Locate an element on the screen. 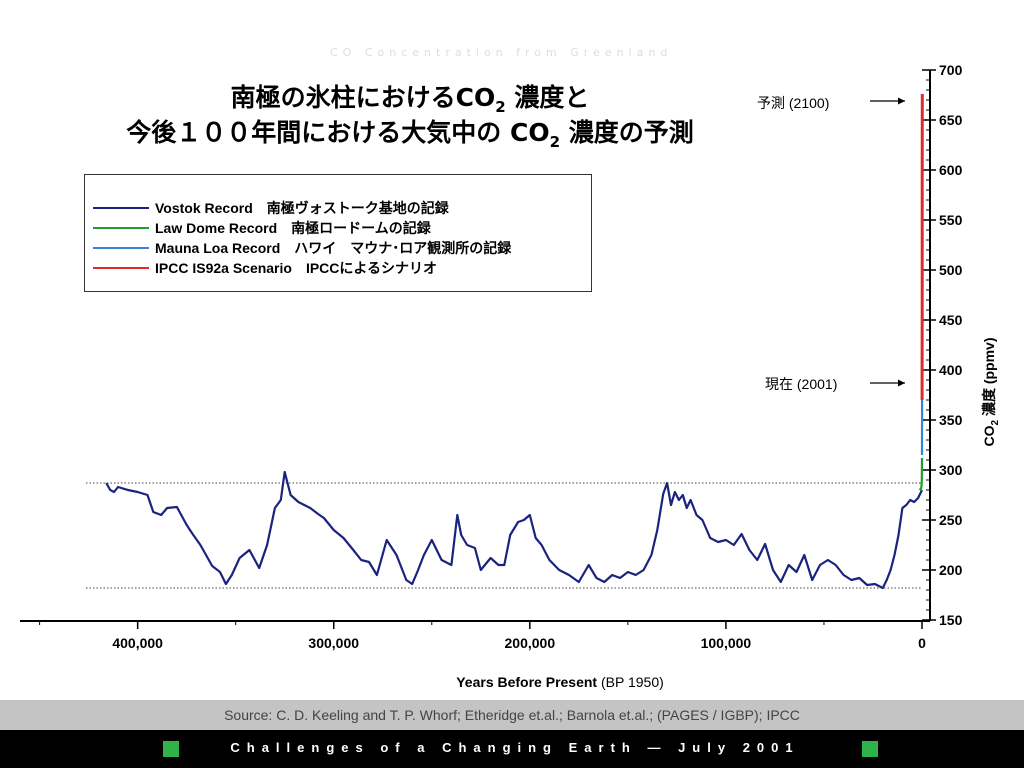 The height and width of the screenshot is (768, 1024). y-tick-label: 350 is located at coordinates (951, 420).